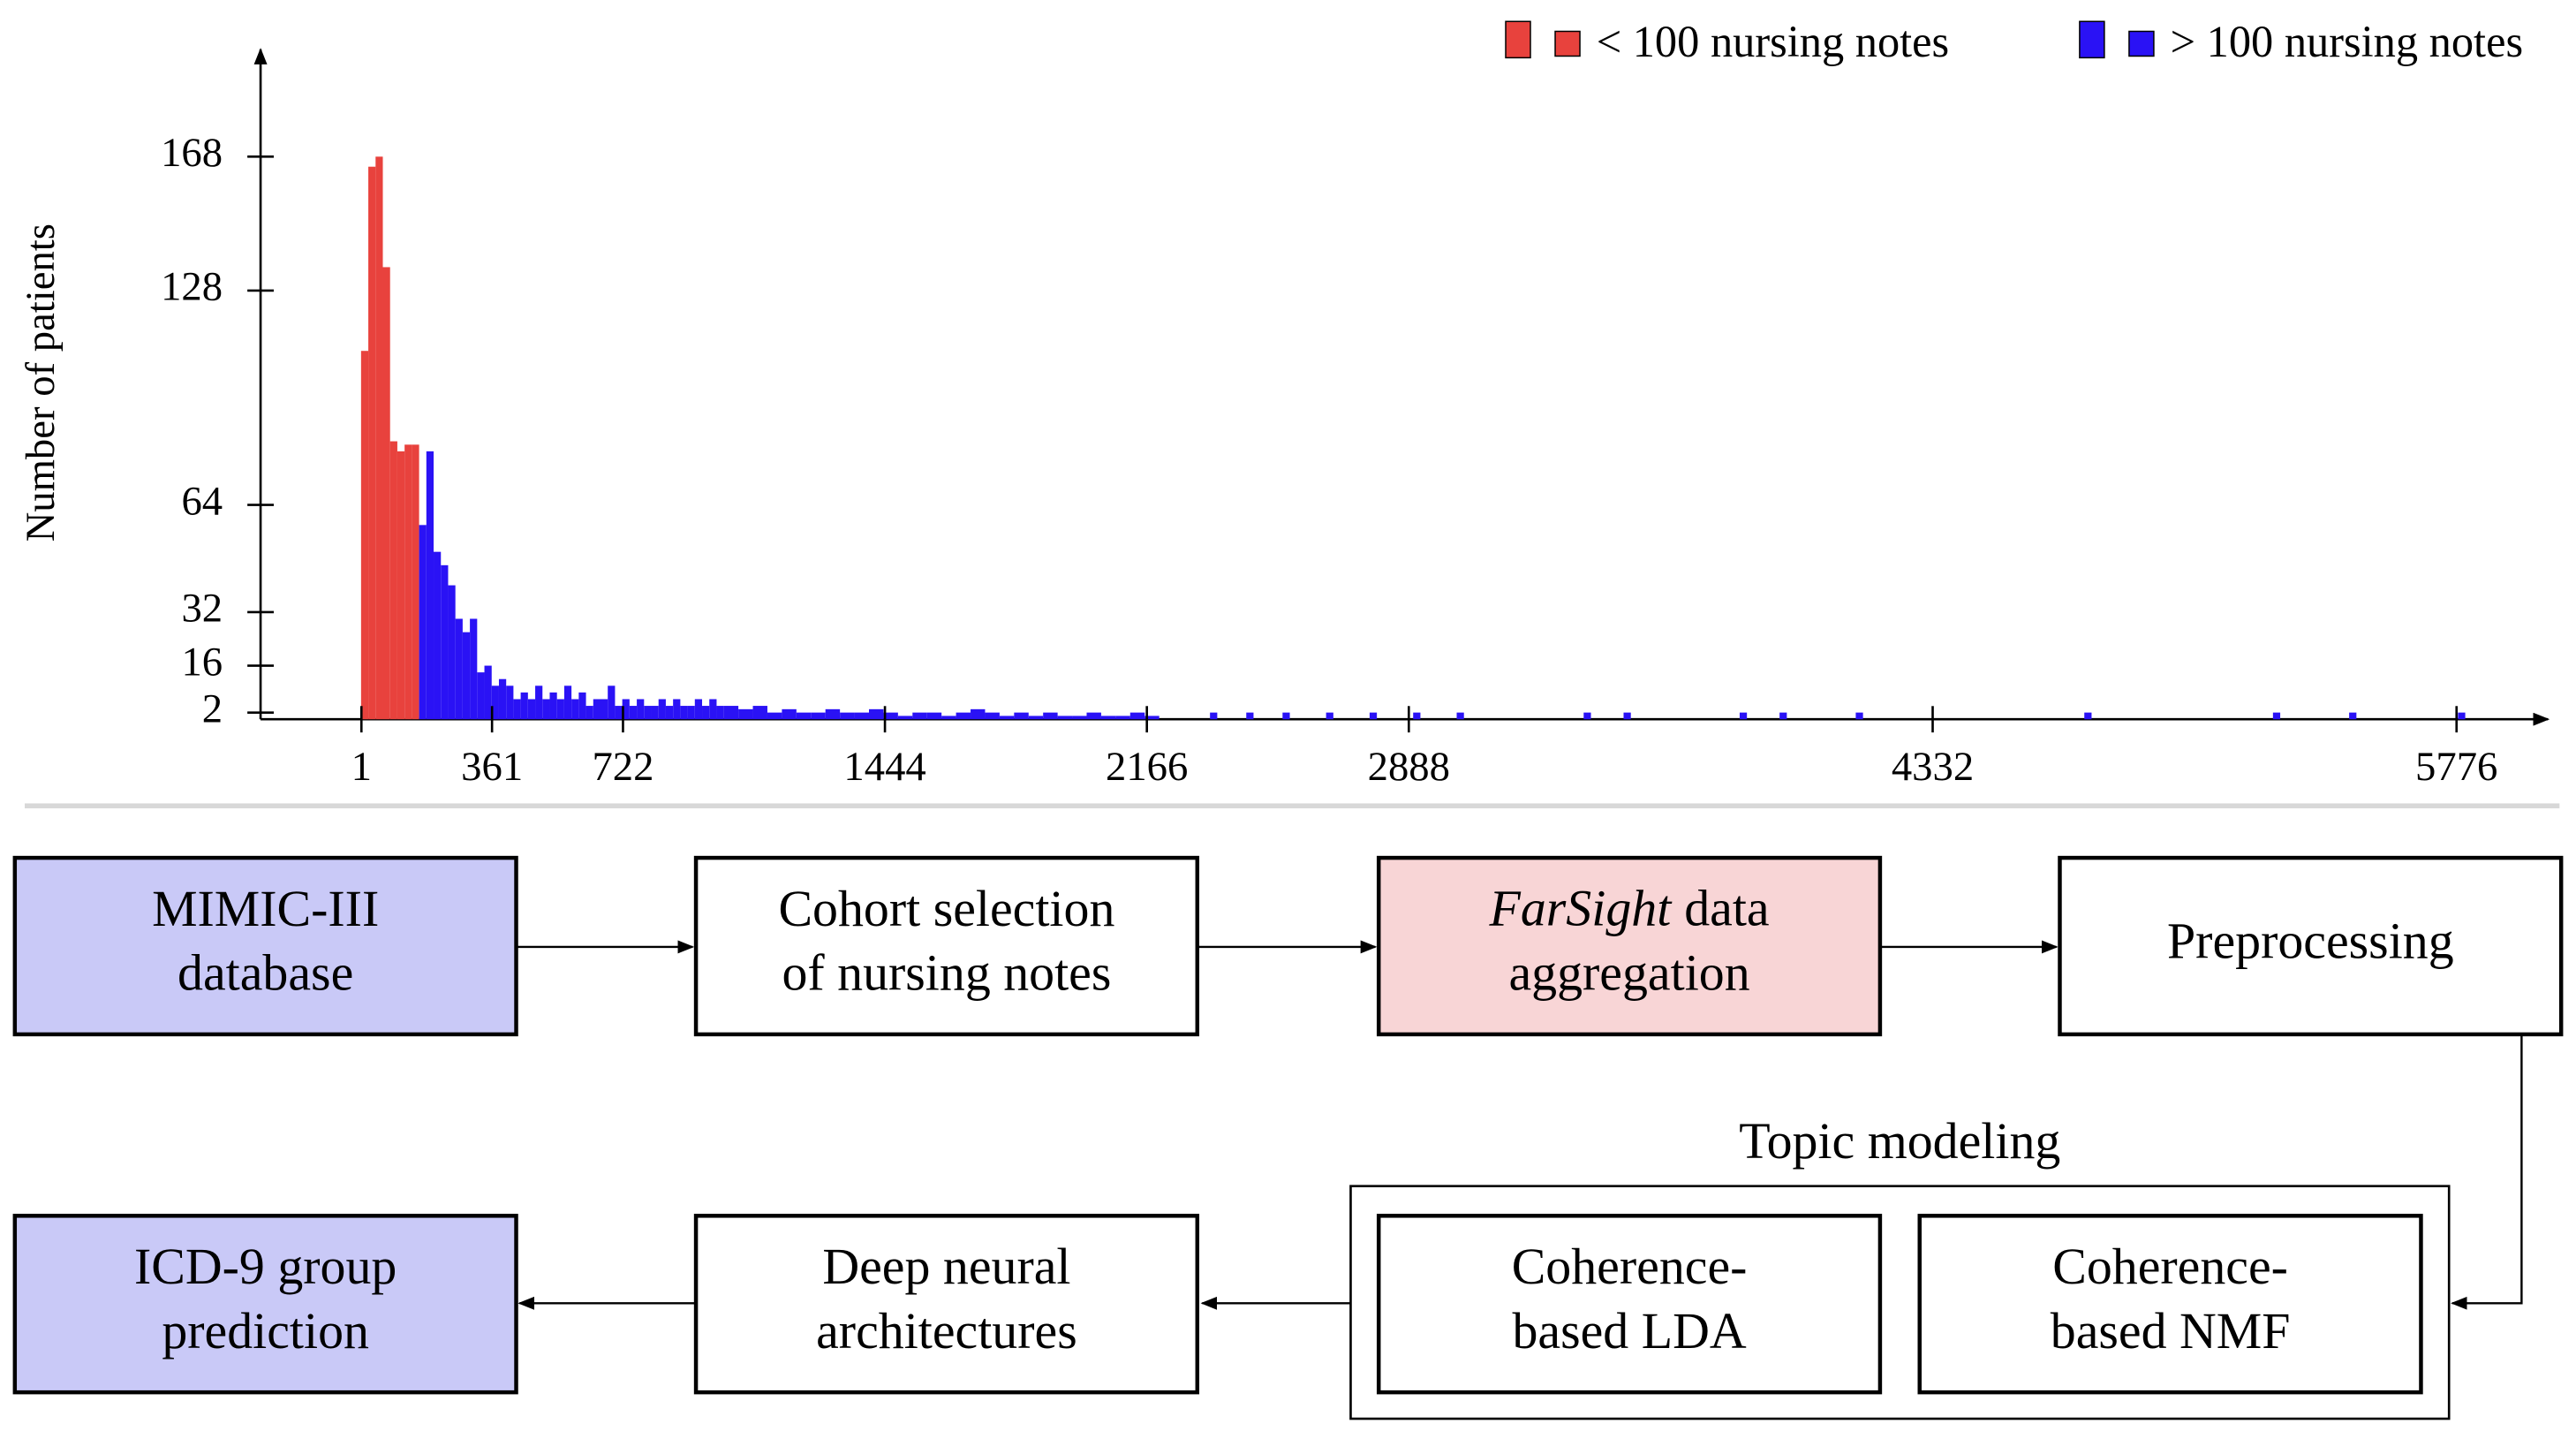  What do you see at coordinates (266, 973) in the screenshot?
I see `node-label: database` at bounding box center [266, 973].